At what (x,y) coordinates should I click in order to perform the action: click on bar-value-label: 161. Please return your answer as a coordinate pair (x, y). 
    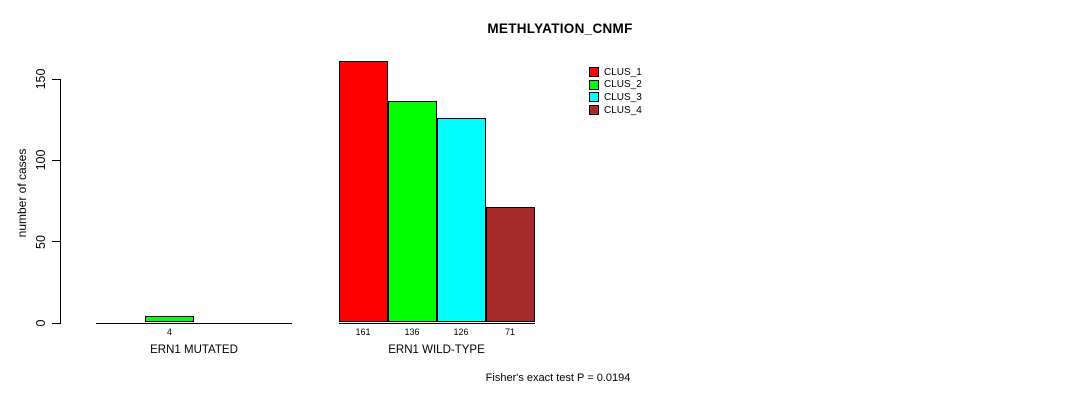
    Looking at the image, I should click on (363, 332).